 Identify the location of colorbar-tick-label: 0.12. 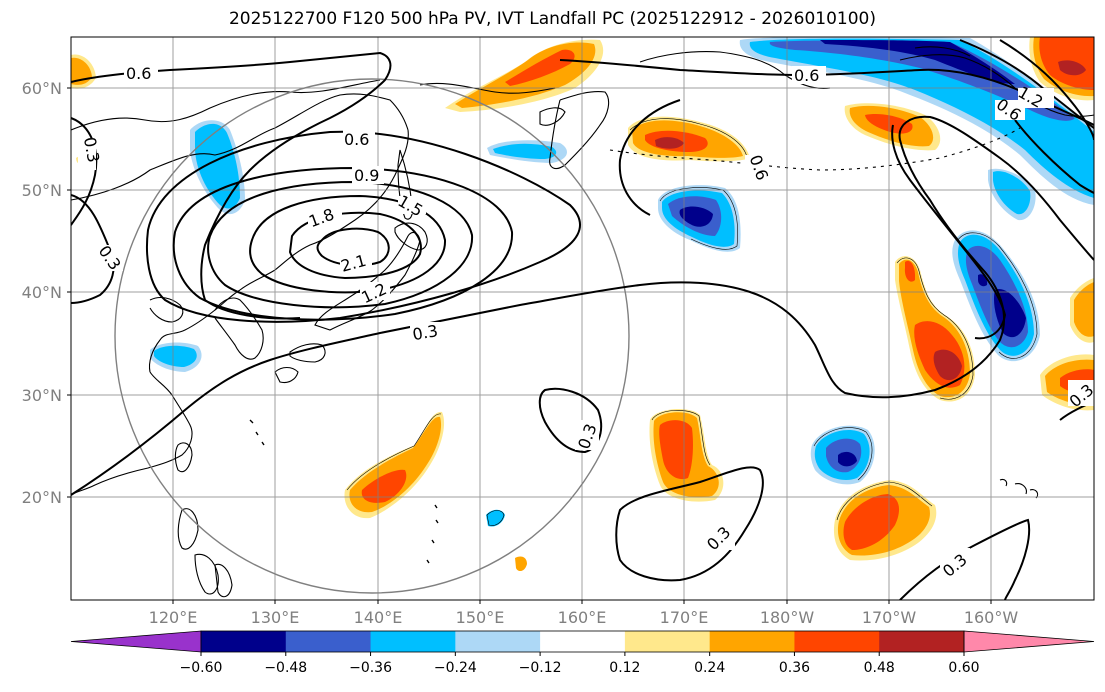
(624, 668).